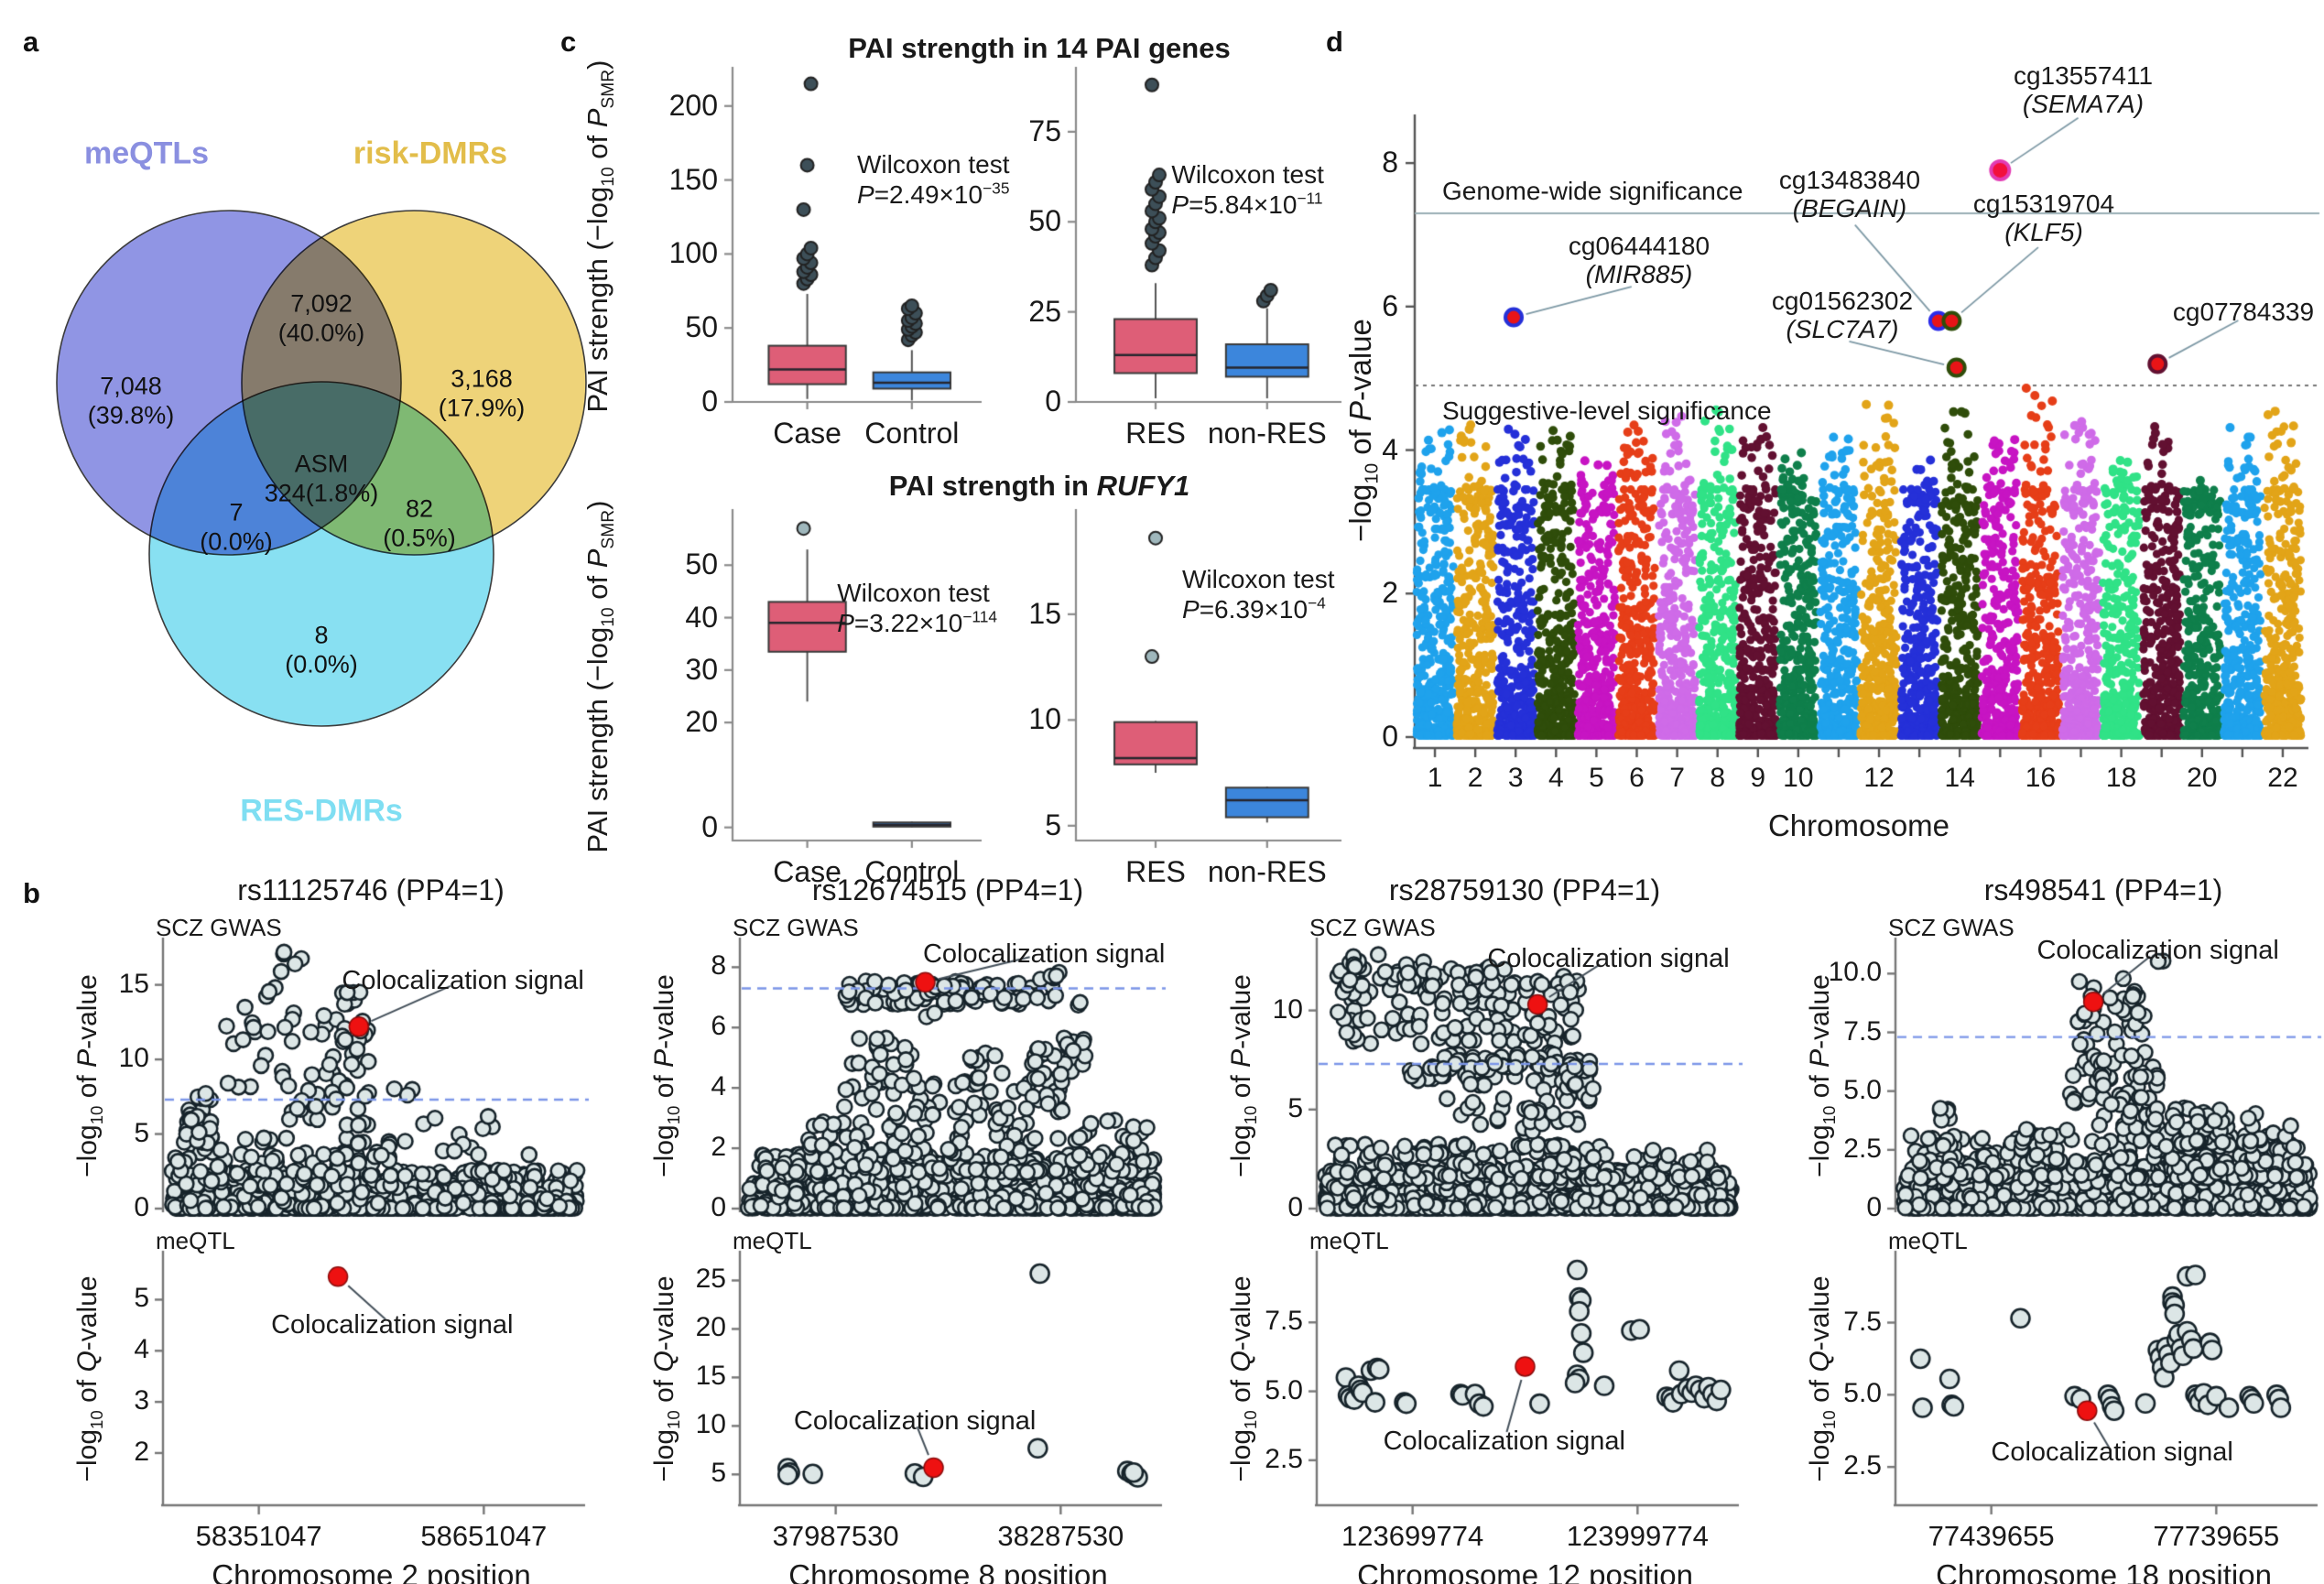 The width and height of the screenshot is (2324, 1584). I want to click on x-axis-label: Chromosome 8 position, so click(948, 1571).